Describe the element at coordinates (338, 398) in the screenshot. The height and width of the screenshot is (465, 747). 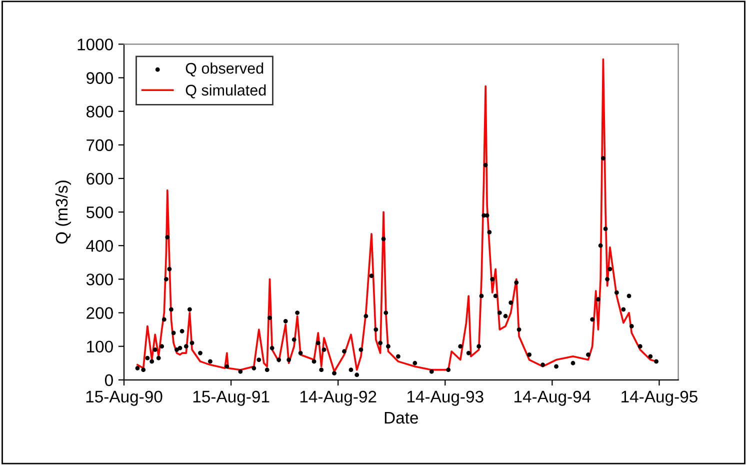
I see `x-tick-label: 14-Aug-92` at that location.